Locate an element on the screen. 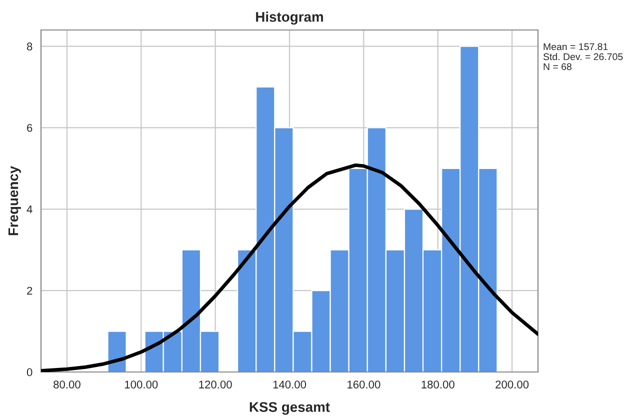 Image resolution: width=624 pixels, height=416 pixels. x-axis-title: KSS gesamt is located at coordinates (290, 408).